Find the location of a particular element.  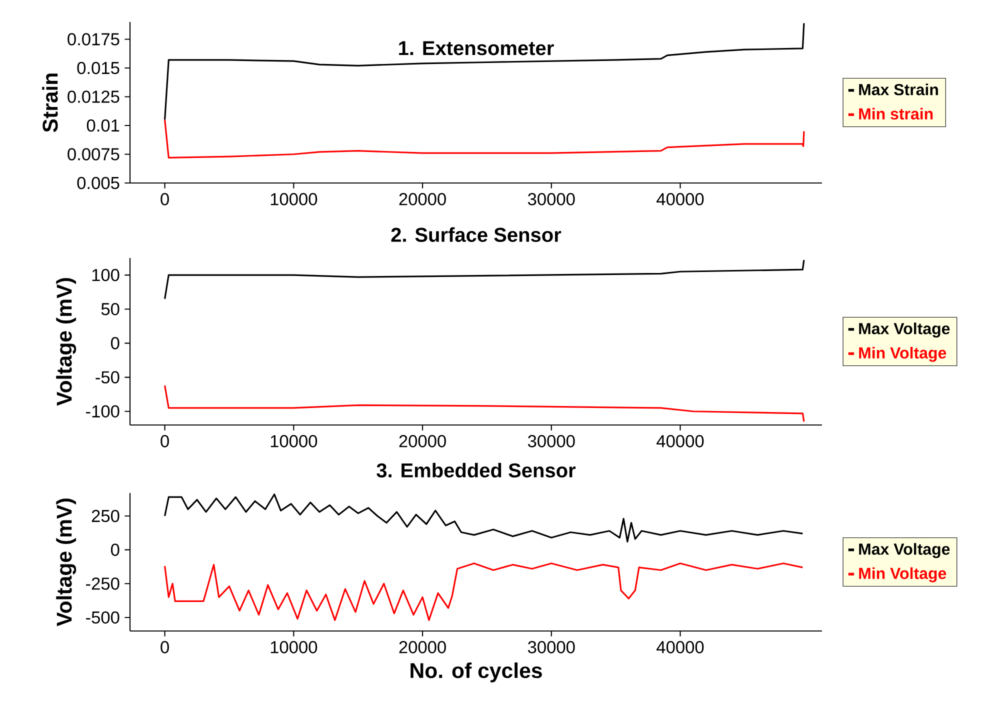

legend-label: Max Strain is located at coordinates (898, 90).